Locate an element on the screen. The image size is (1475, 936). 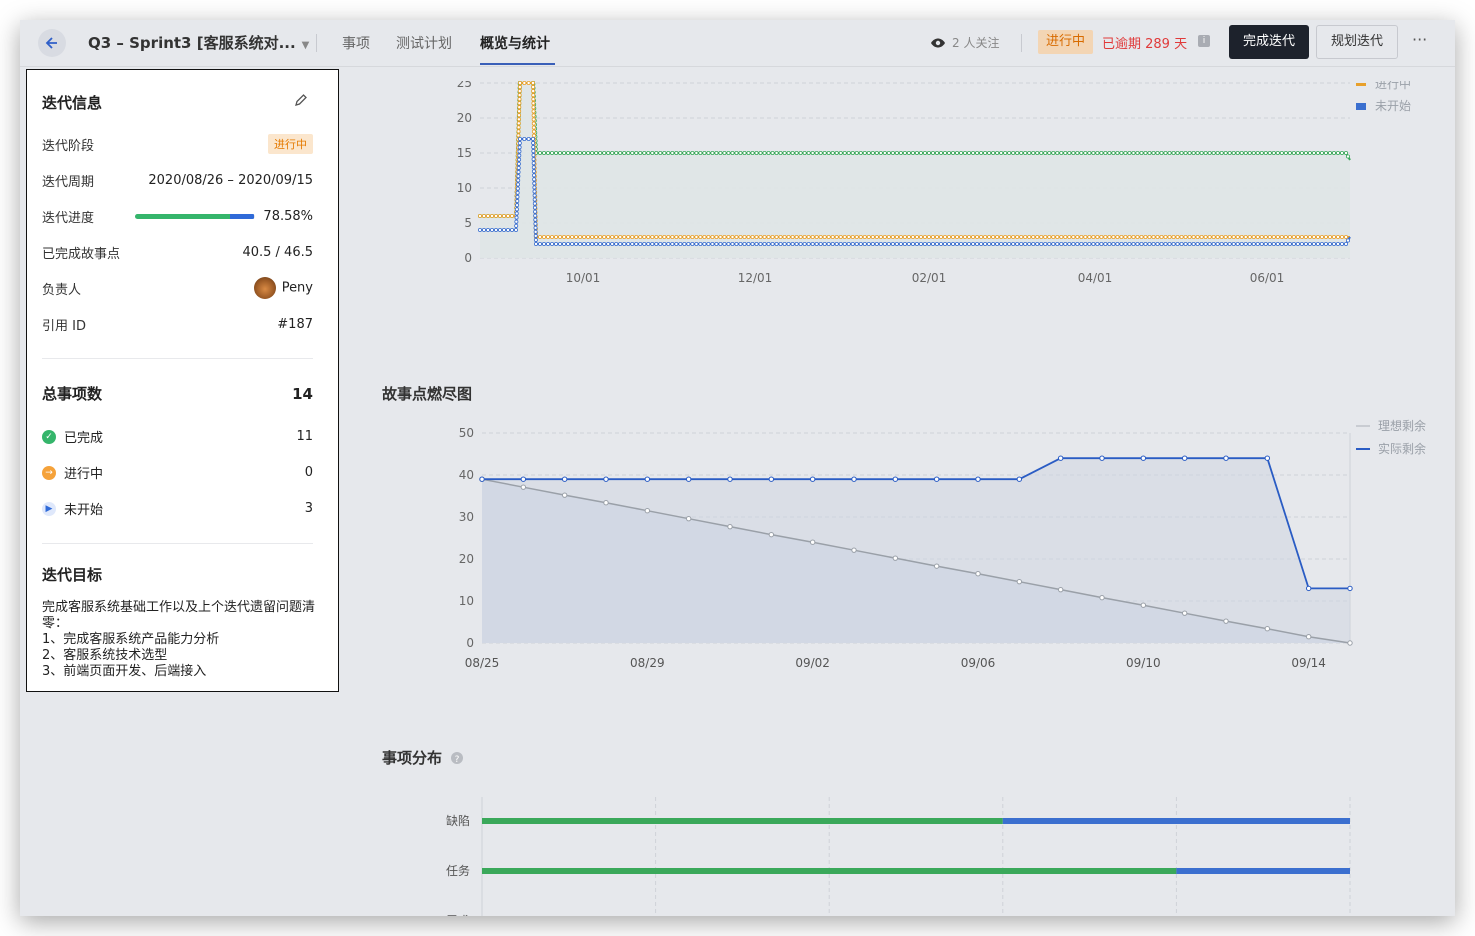
edit-icon is located at coordinates (301, 100).